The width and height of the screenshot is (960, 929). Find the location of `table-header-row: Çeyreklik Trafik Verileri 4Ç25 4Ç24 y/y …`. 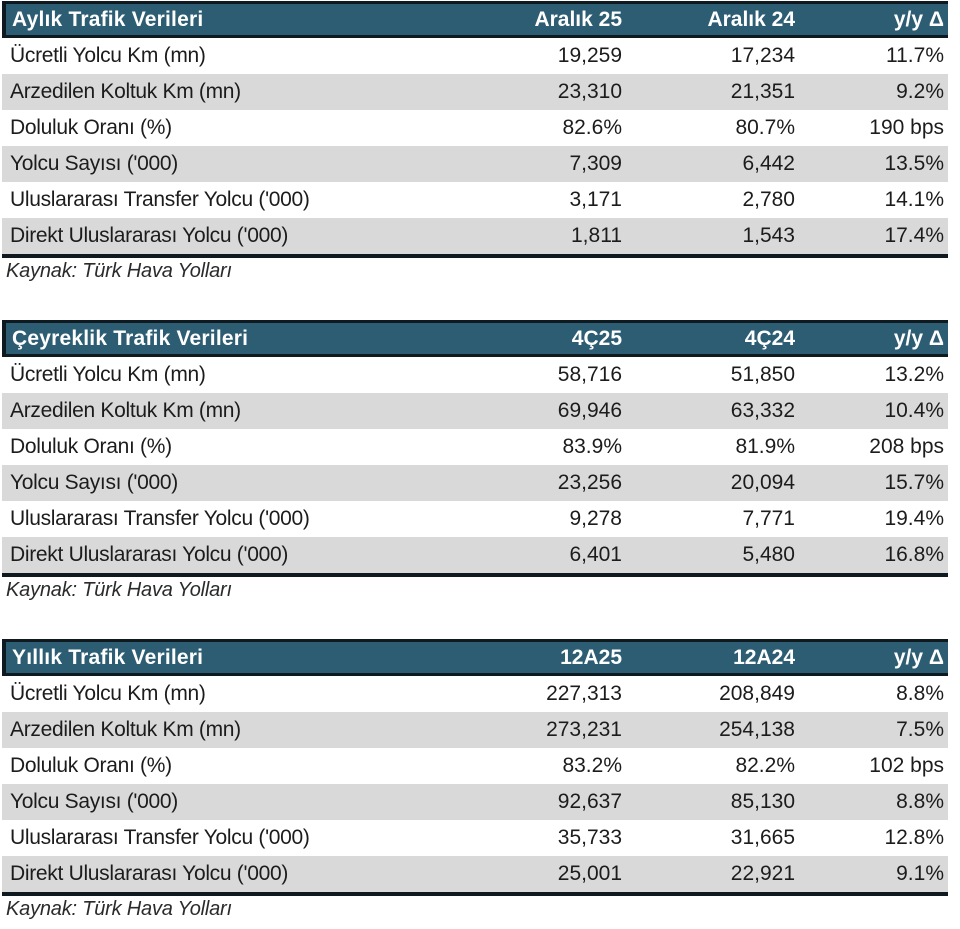

table-header-row: Çeyreklik Trafik Verileri 4Ç25 4Ç24 y/y … is located at coordinates (475, 338).